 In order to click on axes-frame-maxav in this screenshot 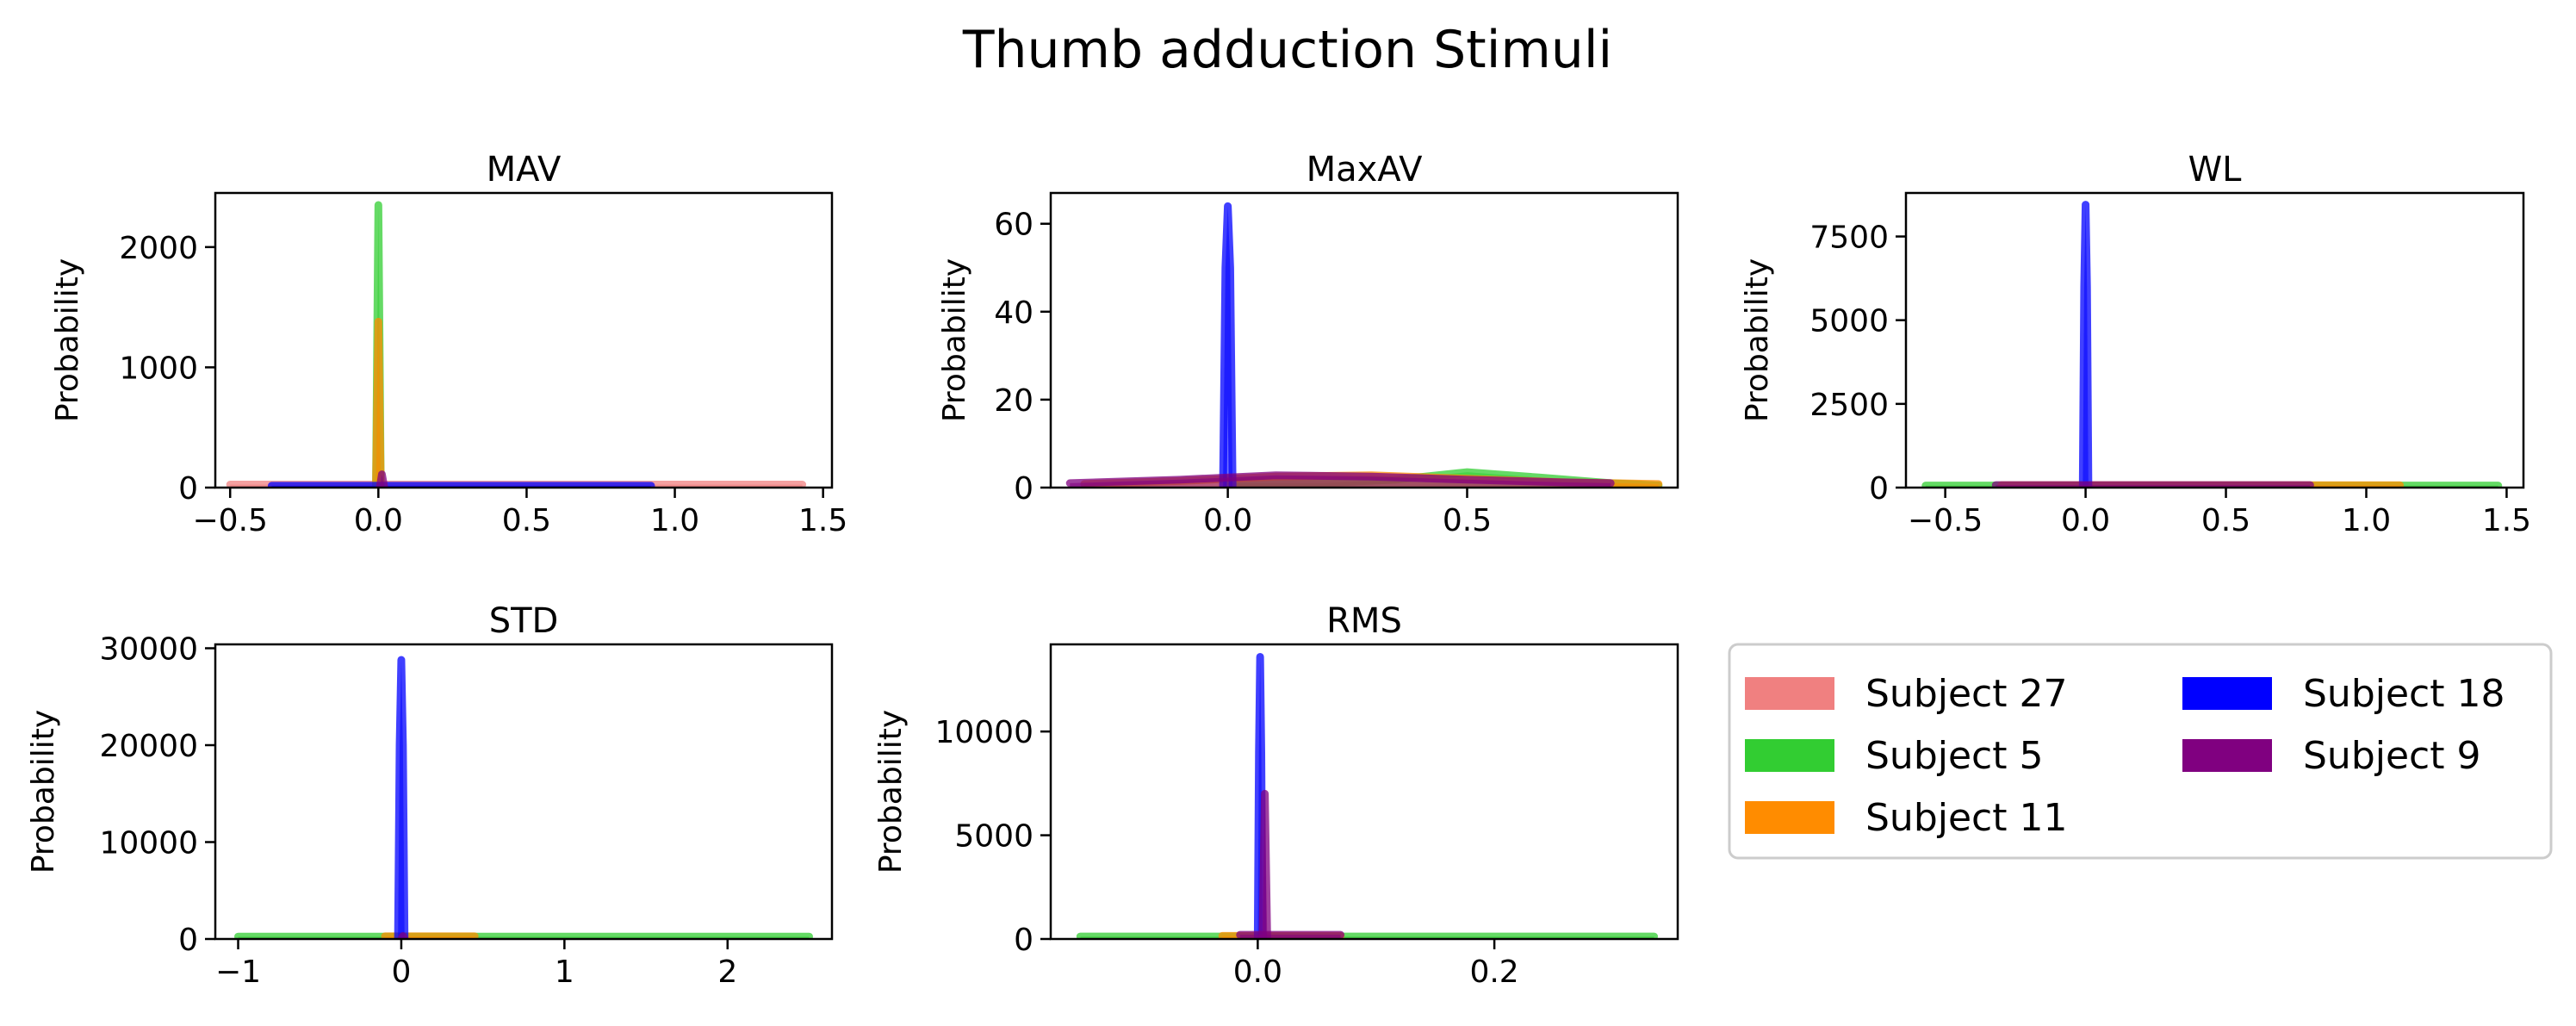, I will do `click(1364, 340)`.